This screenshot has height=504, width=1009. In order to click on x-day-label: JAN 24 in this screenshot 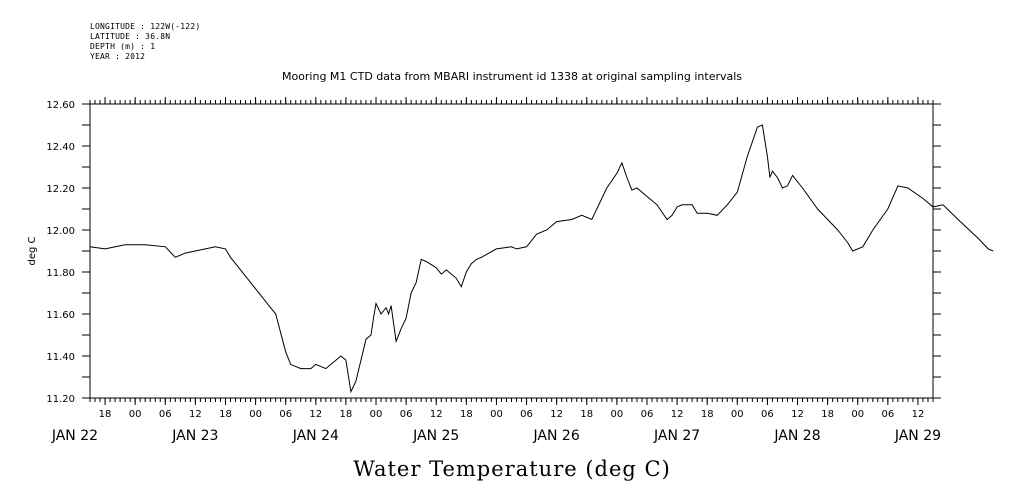, I will do `click(315, 436)`.